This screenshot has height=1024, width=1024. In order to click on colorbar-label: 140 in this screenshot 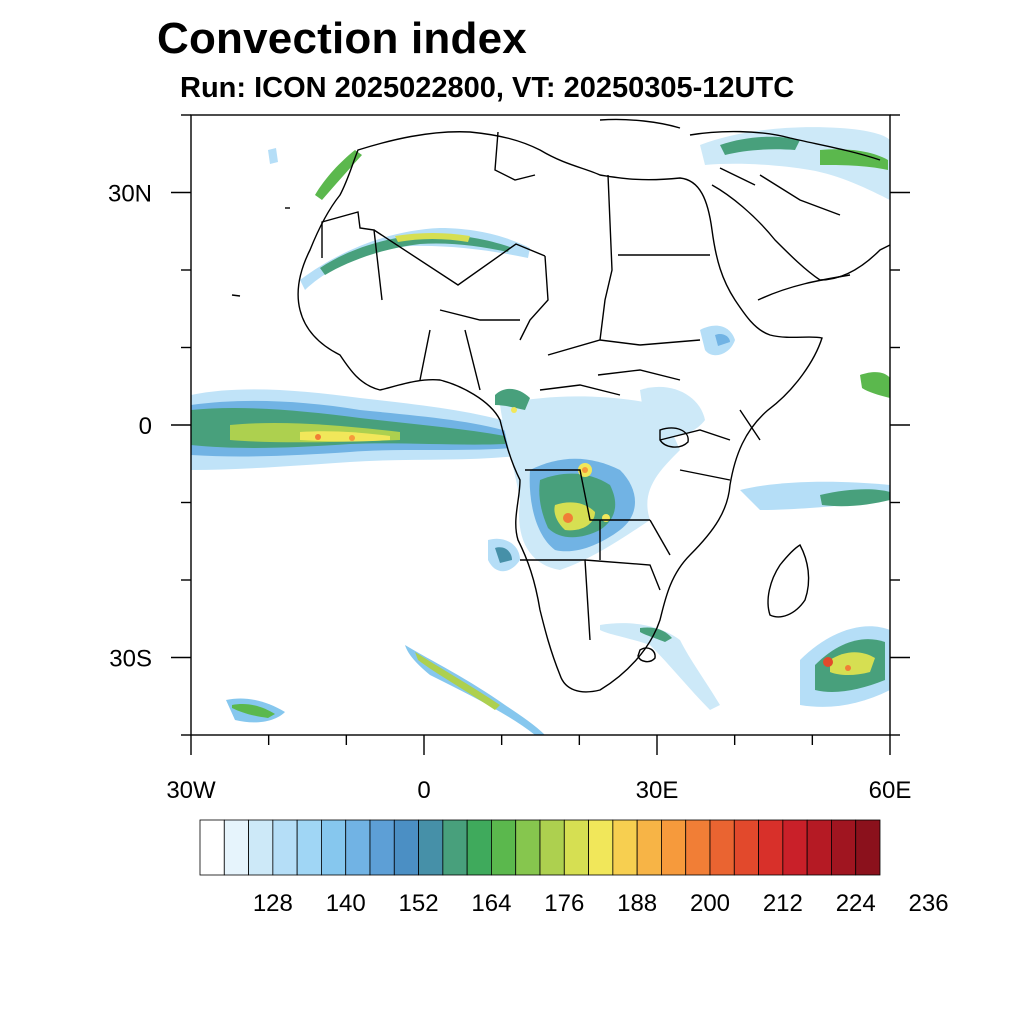, I will do `click(346, 903)`.